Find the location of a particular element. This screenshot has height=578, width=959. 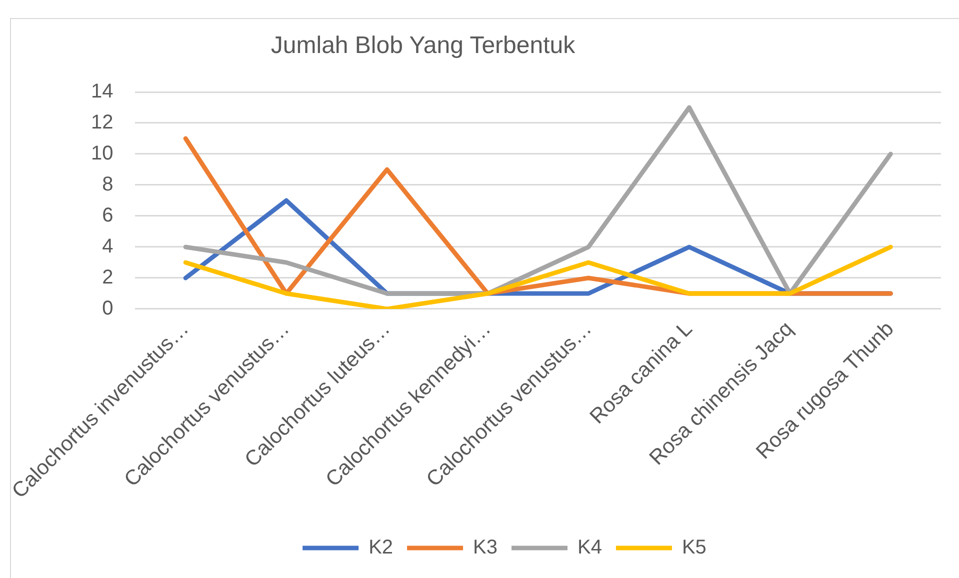

legend-label: K2 is located at coordinates (381, 547).